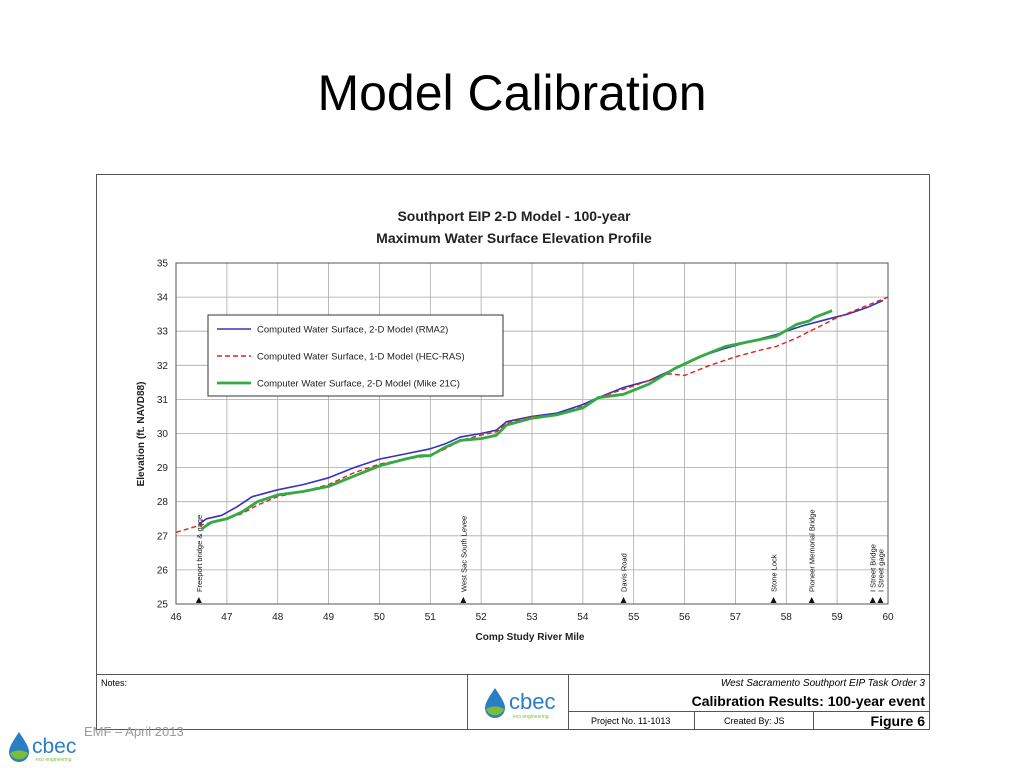 This screenshot has height=768, width=1024. I want to click on y-tick-label: 26, so click(163, 570).